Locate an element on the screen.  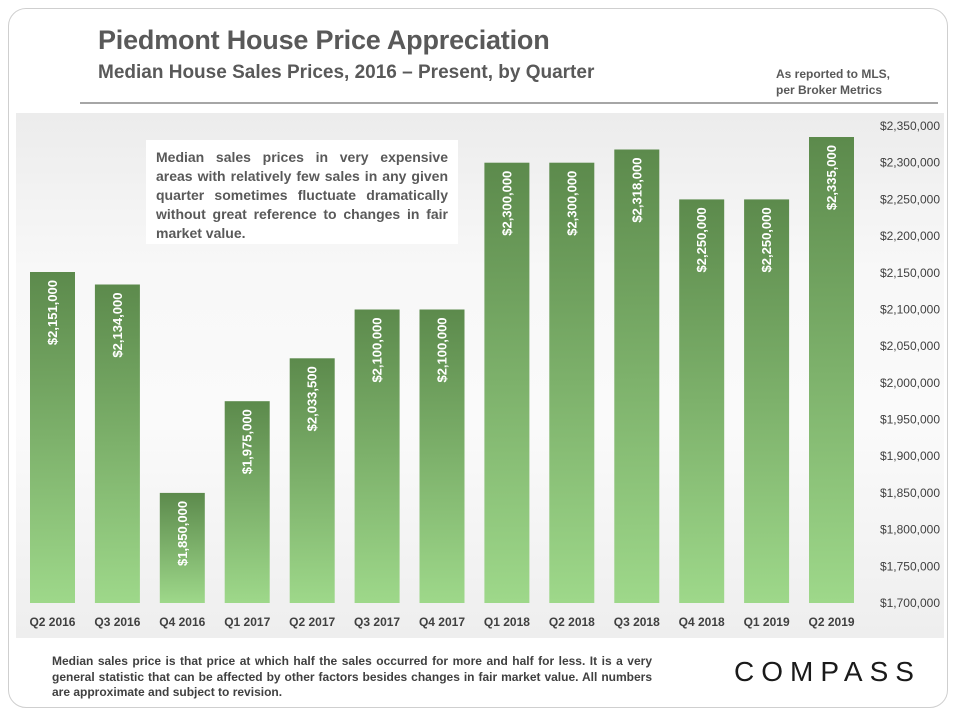
bar-q2-2016 is located at coordinates (52, 437).